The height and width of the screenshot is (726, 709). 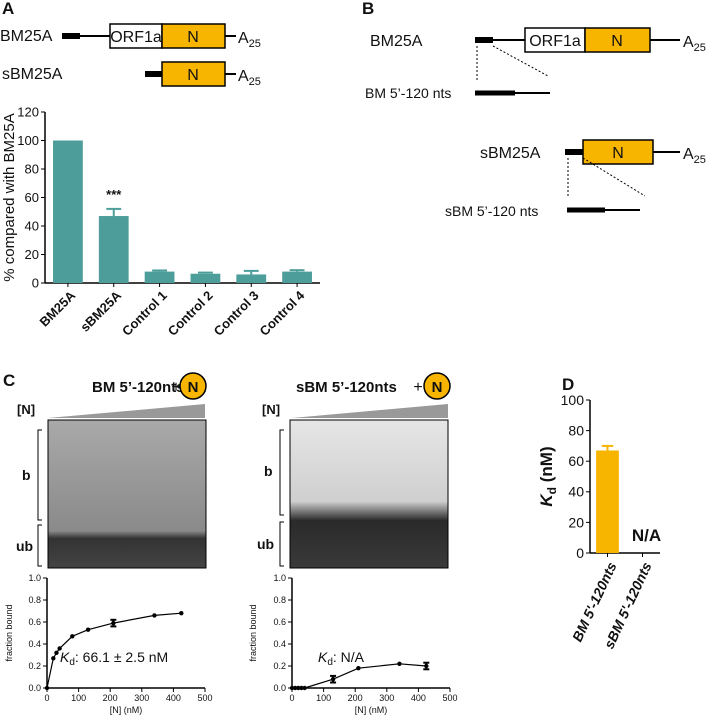 I want to click on annotation-symbol: K, so click(x=65, y=657).